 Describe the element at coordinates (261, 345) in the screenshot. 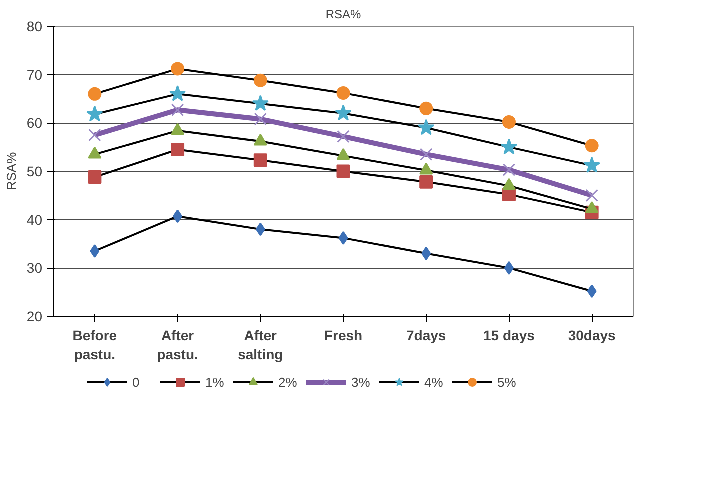

I see `x-tick-label: After salting` at that location.